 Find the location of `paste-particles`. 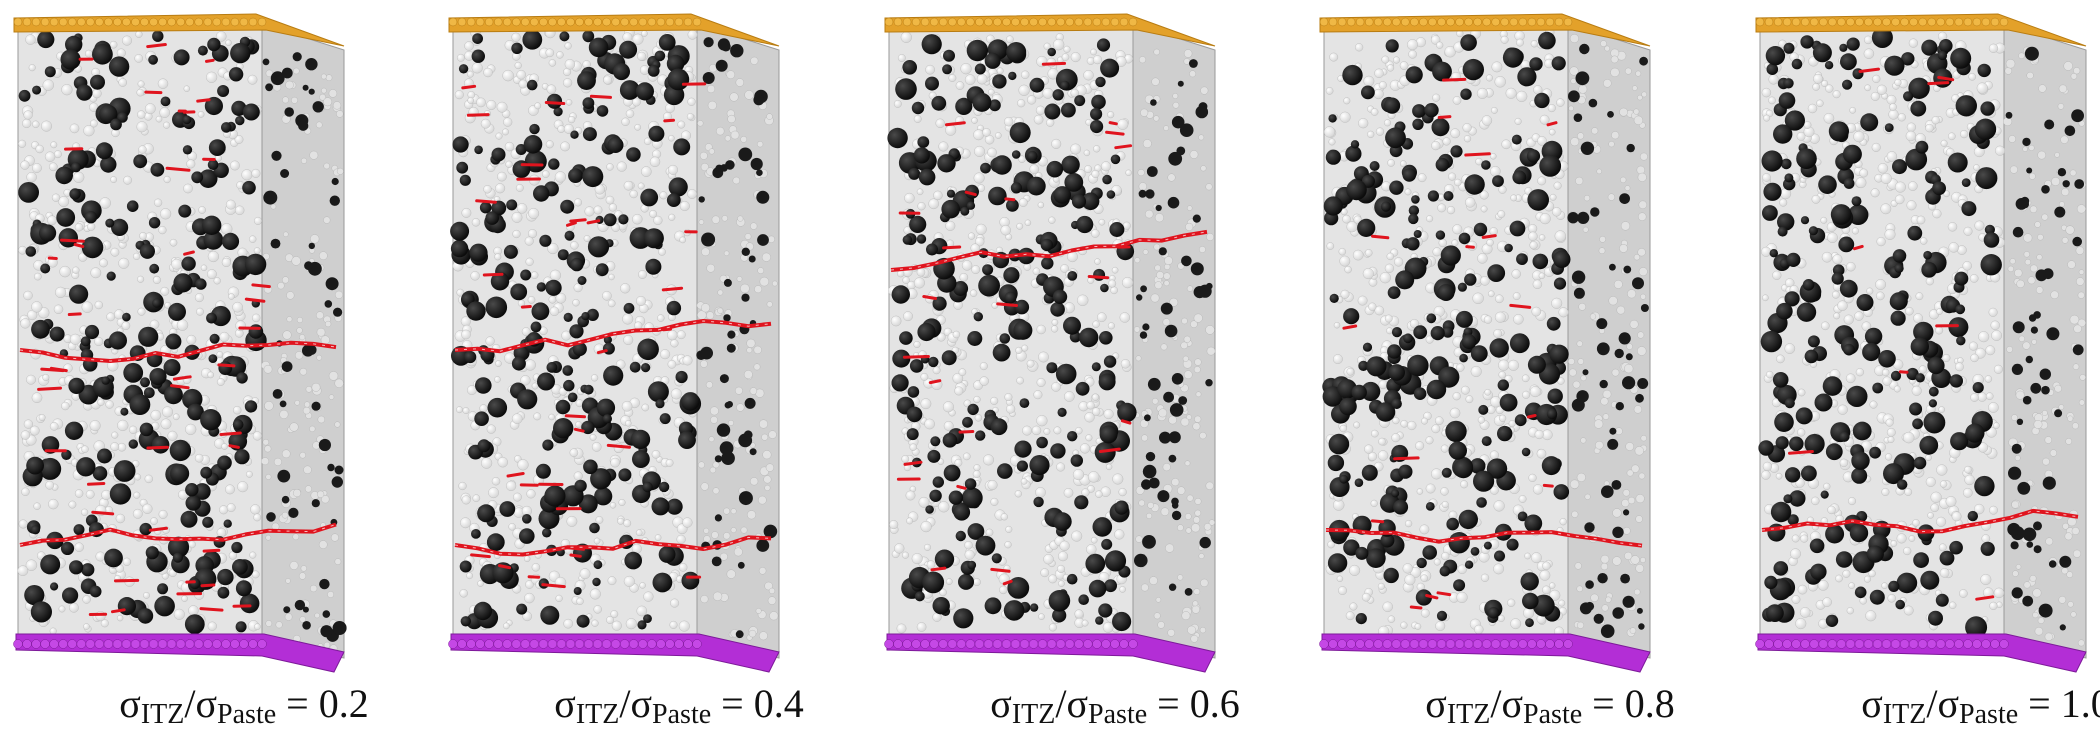

paste-particles is located at coordinates (1485, 332).